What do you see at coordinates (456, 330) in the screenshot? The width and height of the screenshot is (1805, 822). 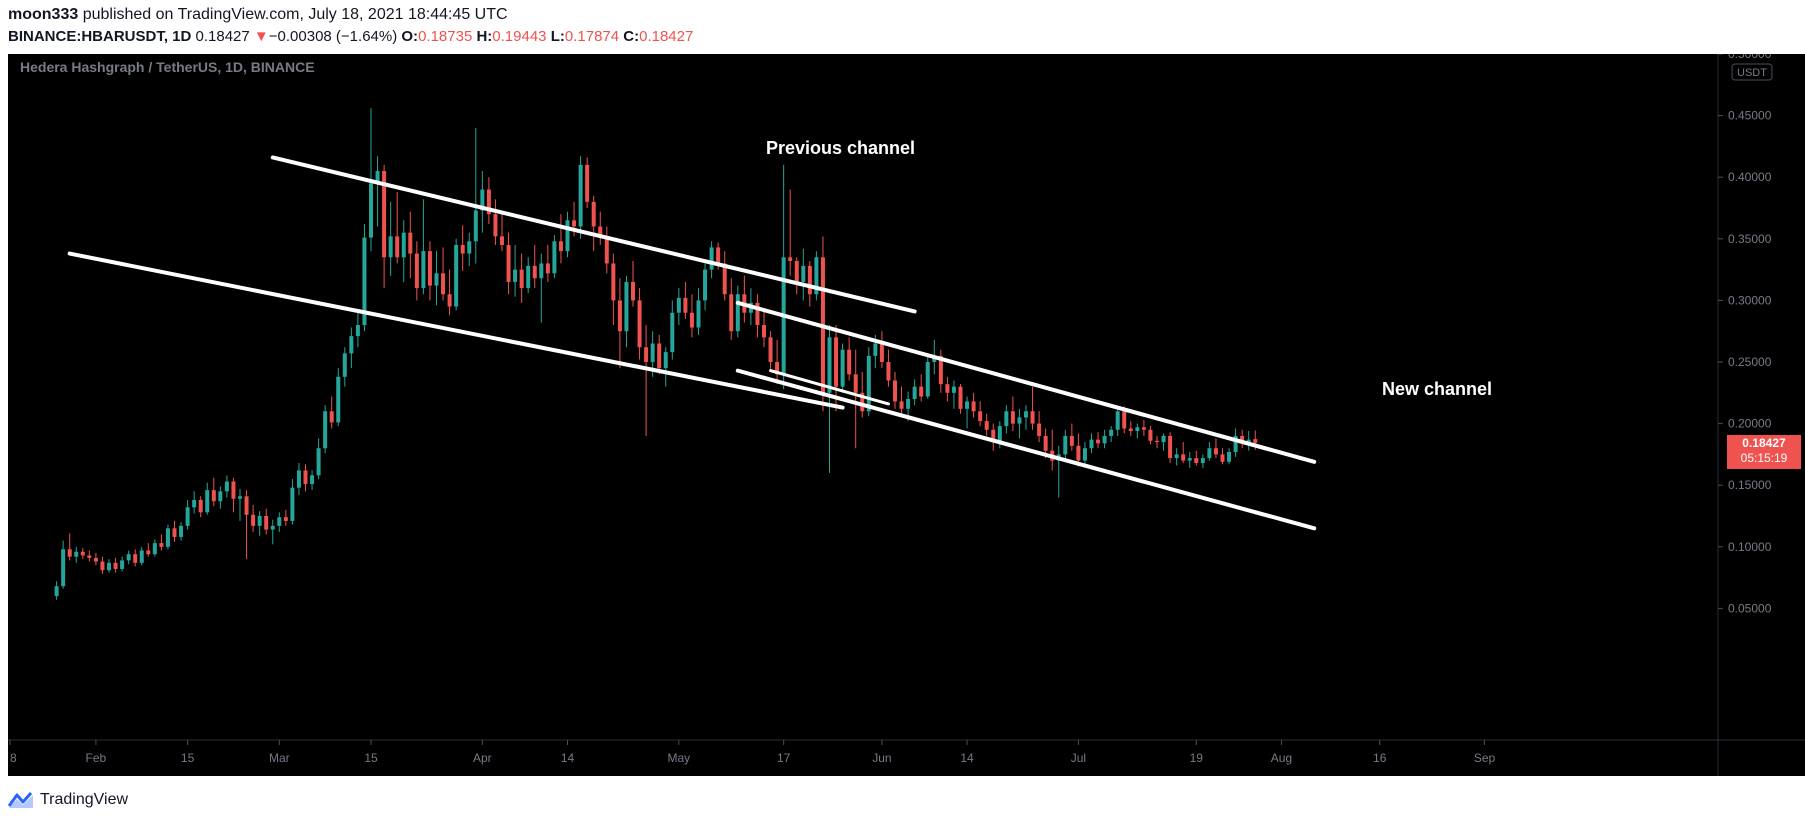 I see `trendline-previous-lower` at bounding box center [456, 330].